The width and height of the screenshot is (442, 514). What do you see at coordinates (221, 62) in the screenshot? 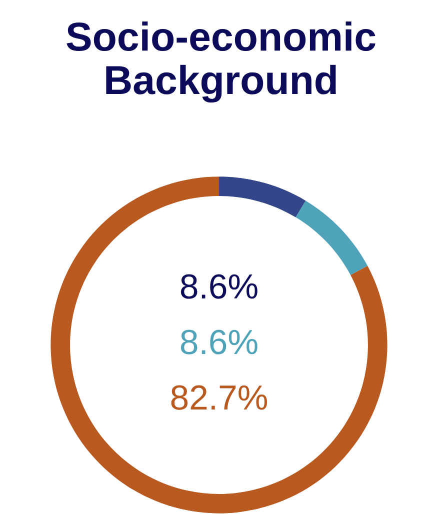
I see `chart-title: Socio-economic Background` at bounding box center [221, 62].